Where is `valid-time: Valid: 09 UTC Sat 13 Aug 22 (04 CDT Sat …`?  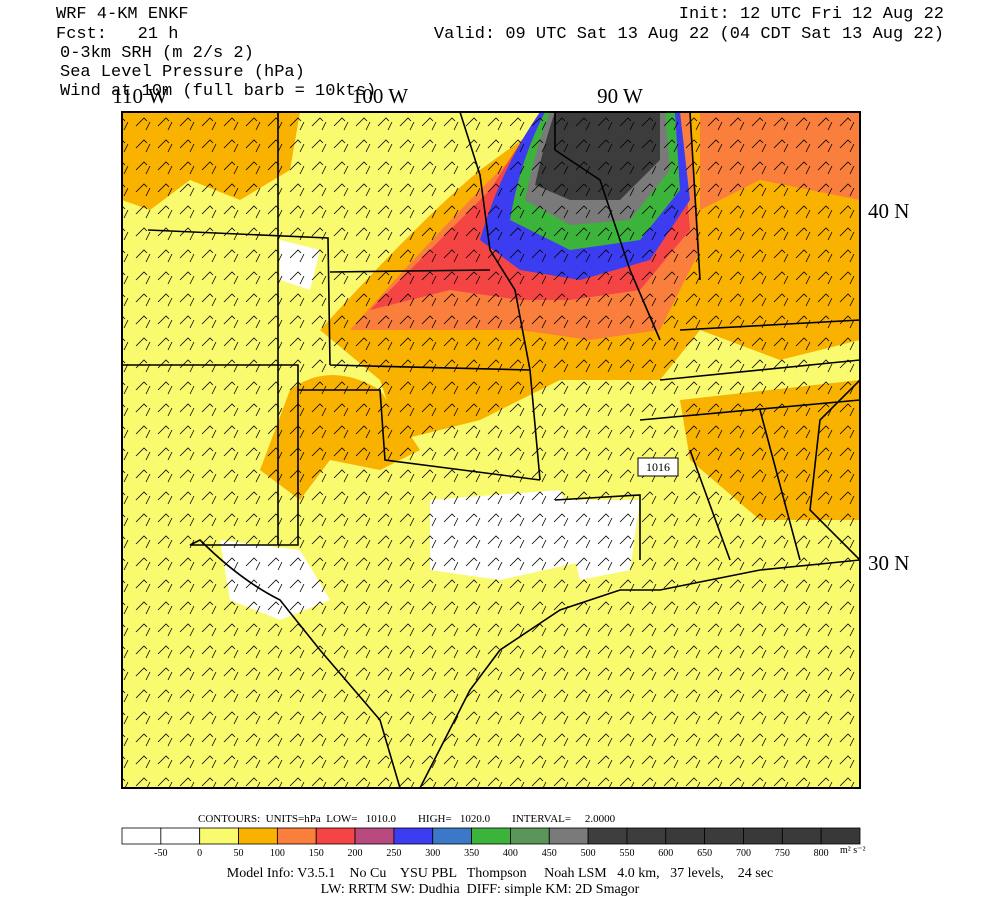
valid-time: Valid: 09 UTC Sat 13 Aug 22 (04 CDT Sat … is located at coordinates (689, 34).